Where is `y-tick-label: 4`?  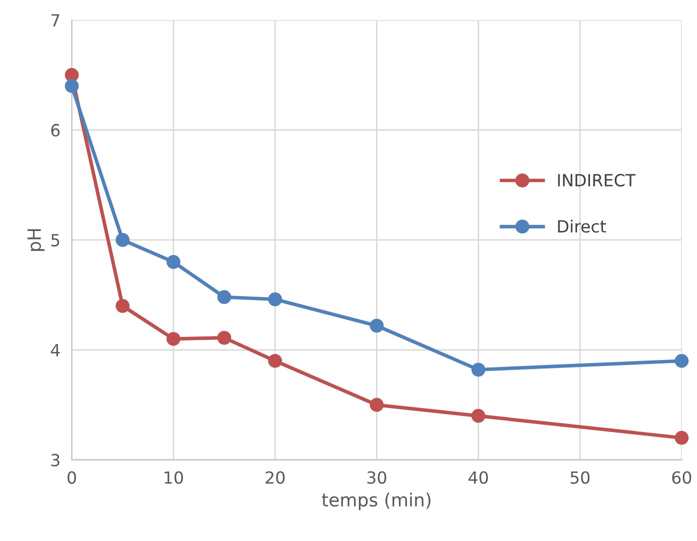
y-tick-label: 4 is located at coordinates (55, 350).